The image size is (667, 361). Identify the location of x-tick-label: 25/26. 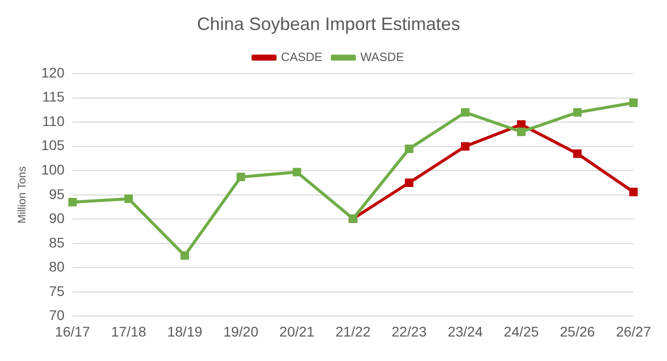
(578, 331).